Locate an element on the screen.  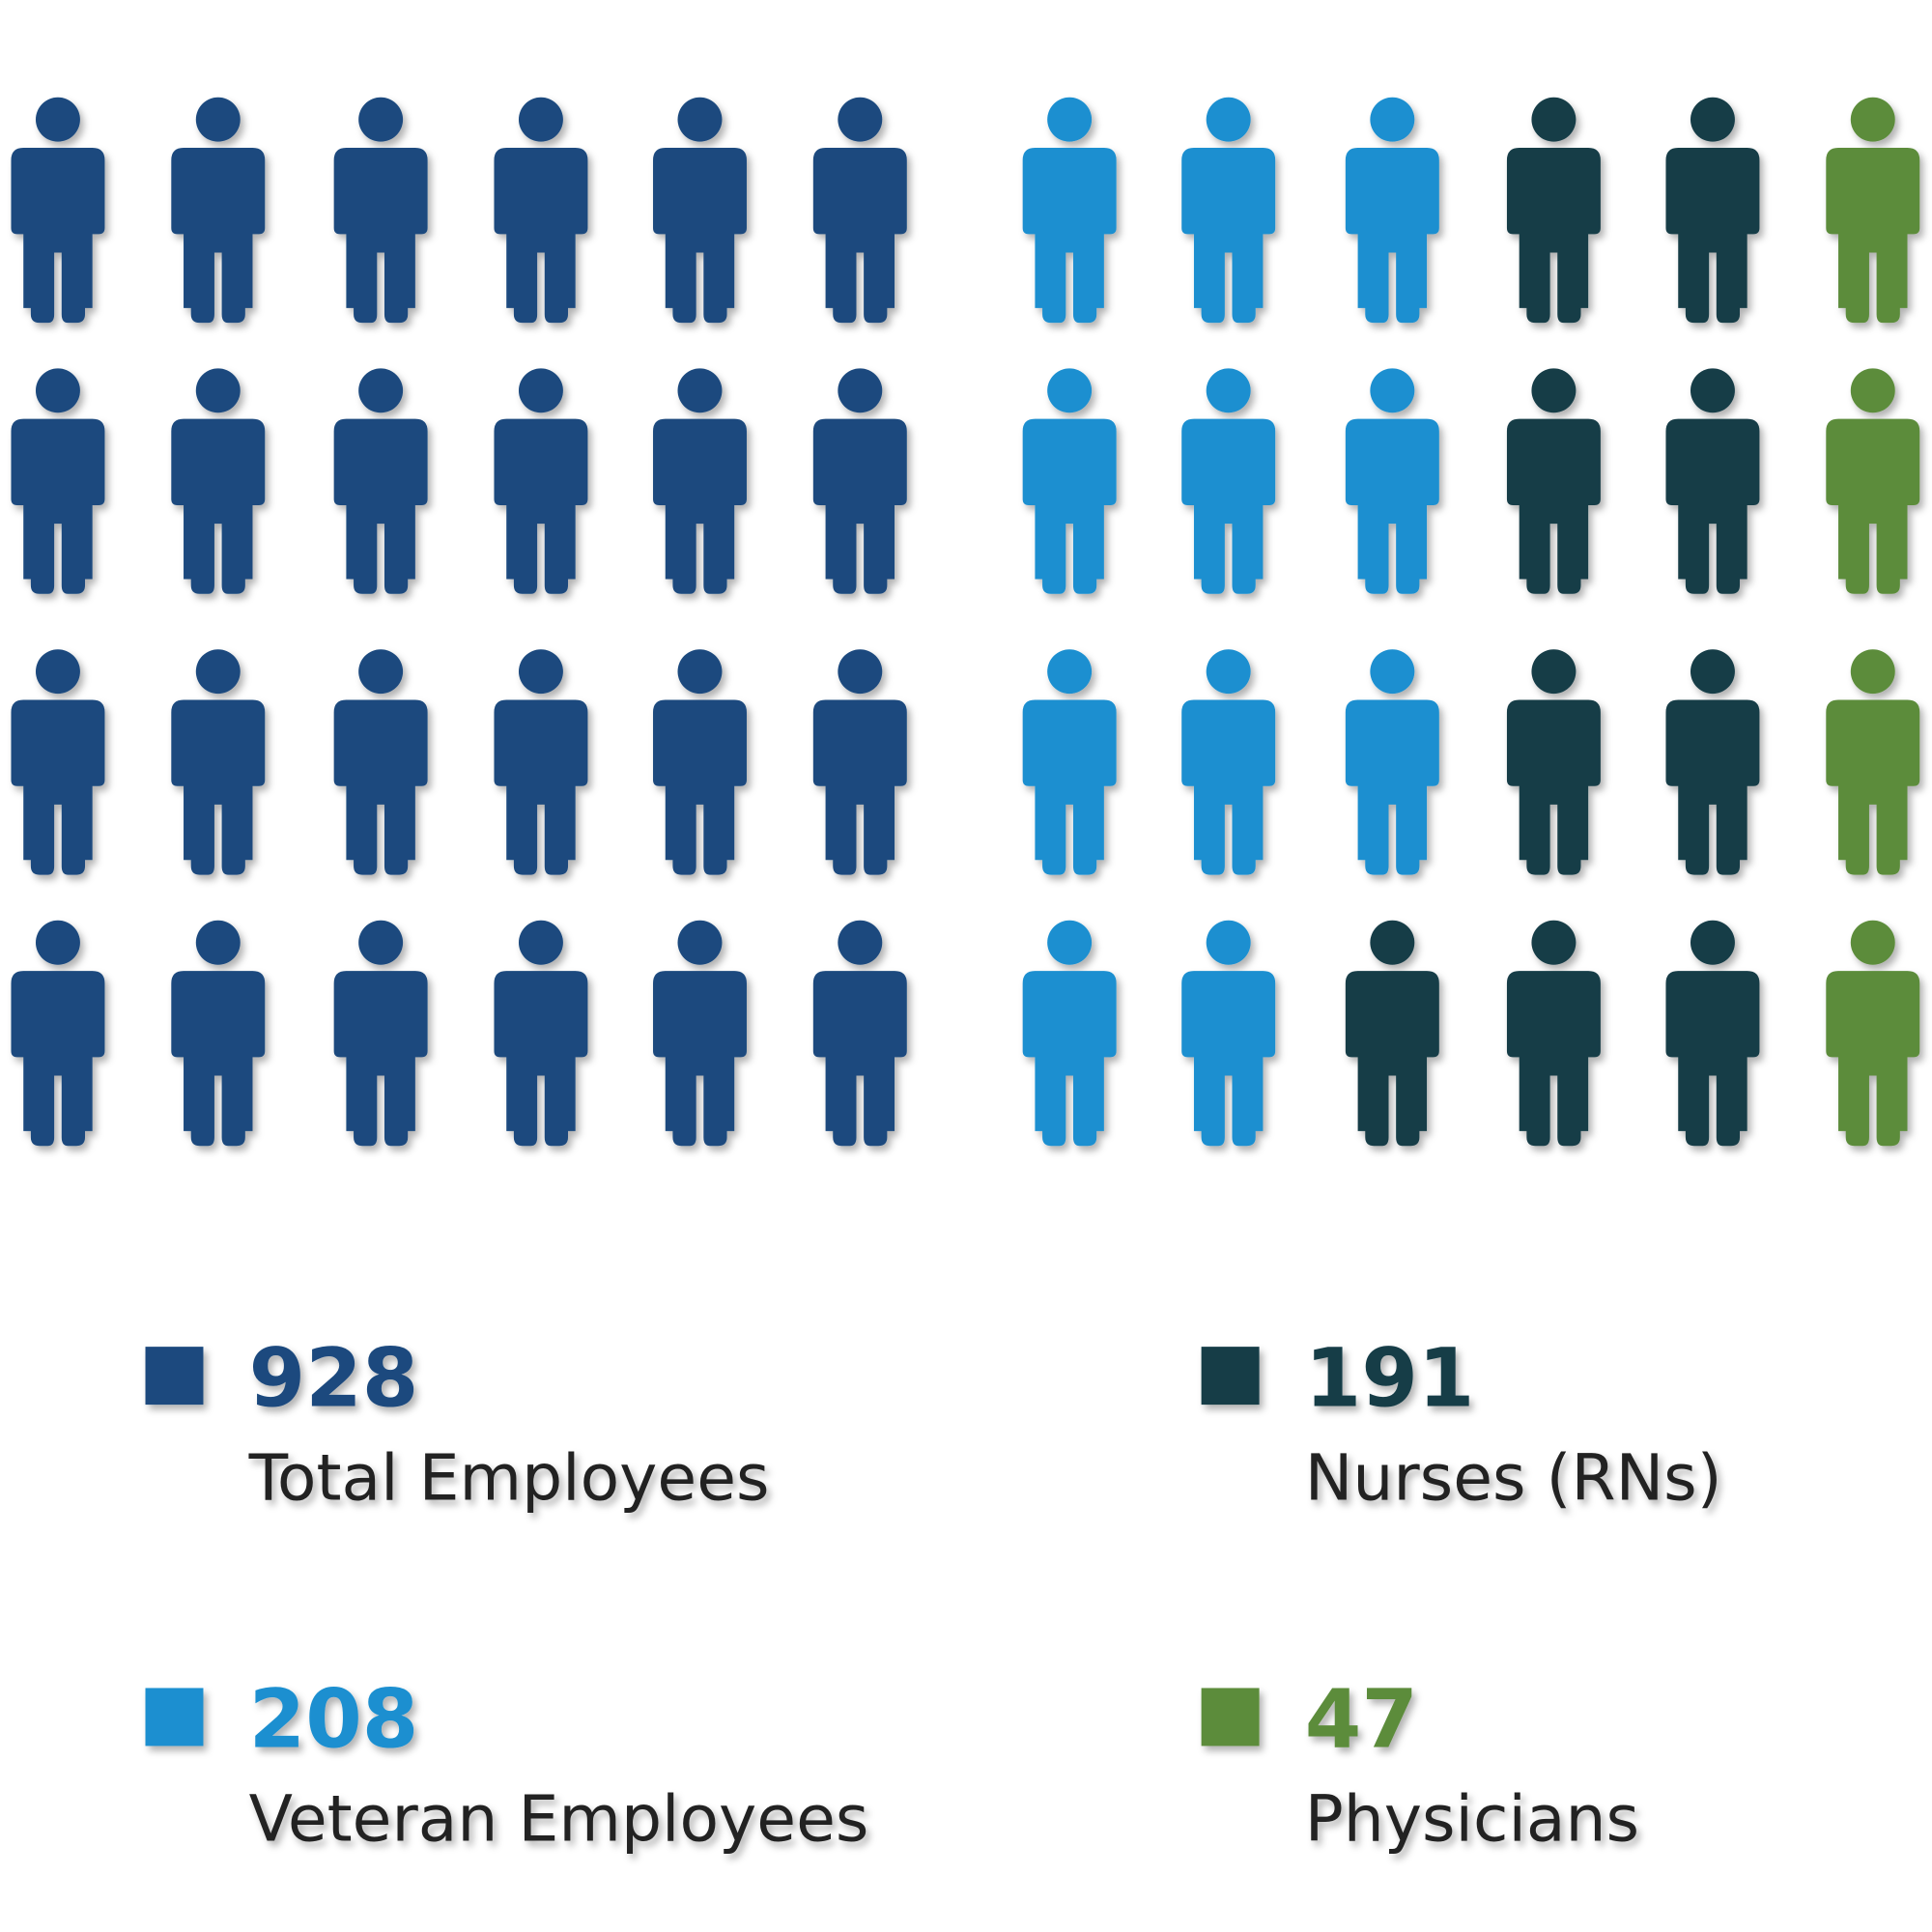
legend-label: Physicians is located at coordinates (1472, 1819).